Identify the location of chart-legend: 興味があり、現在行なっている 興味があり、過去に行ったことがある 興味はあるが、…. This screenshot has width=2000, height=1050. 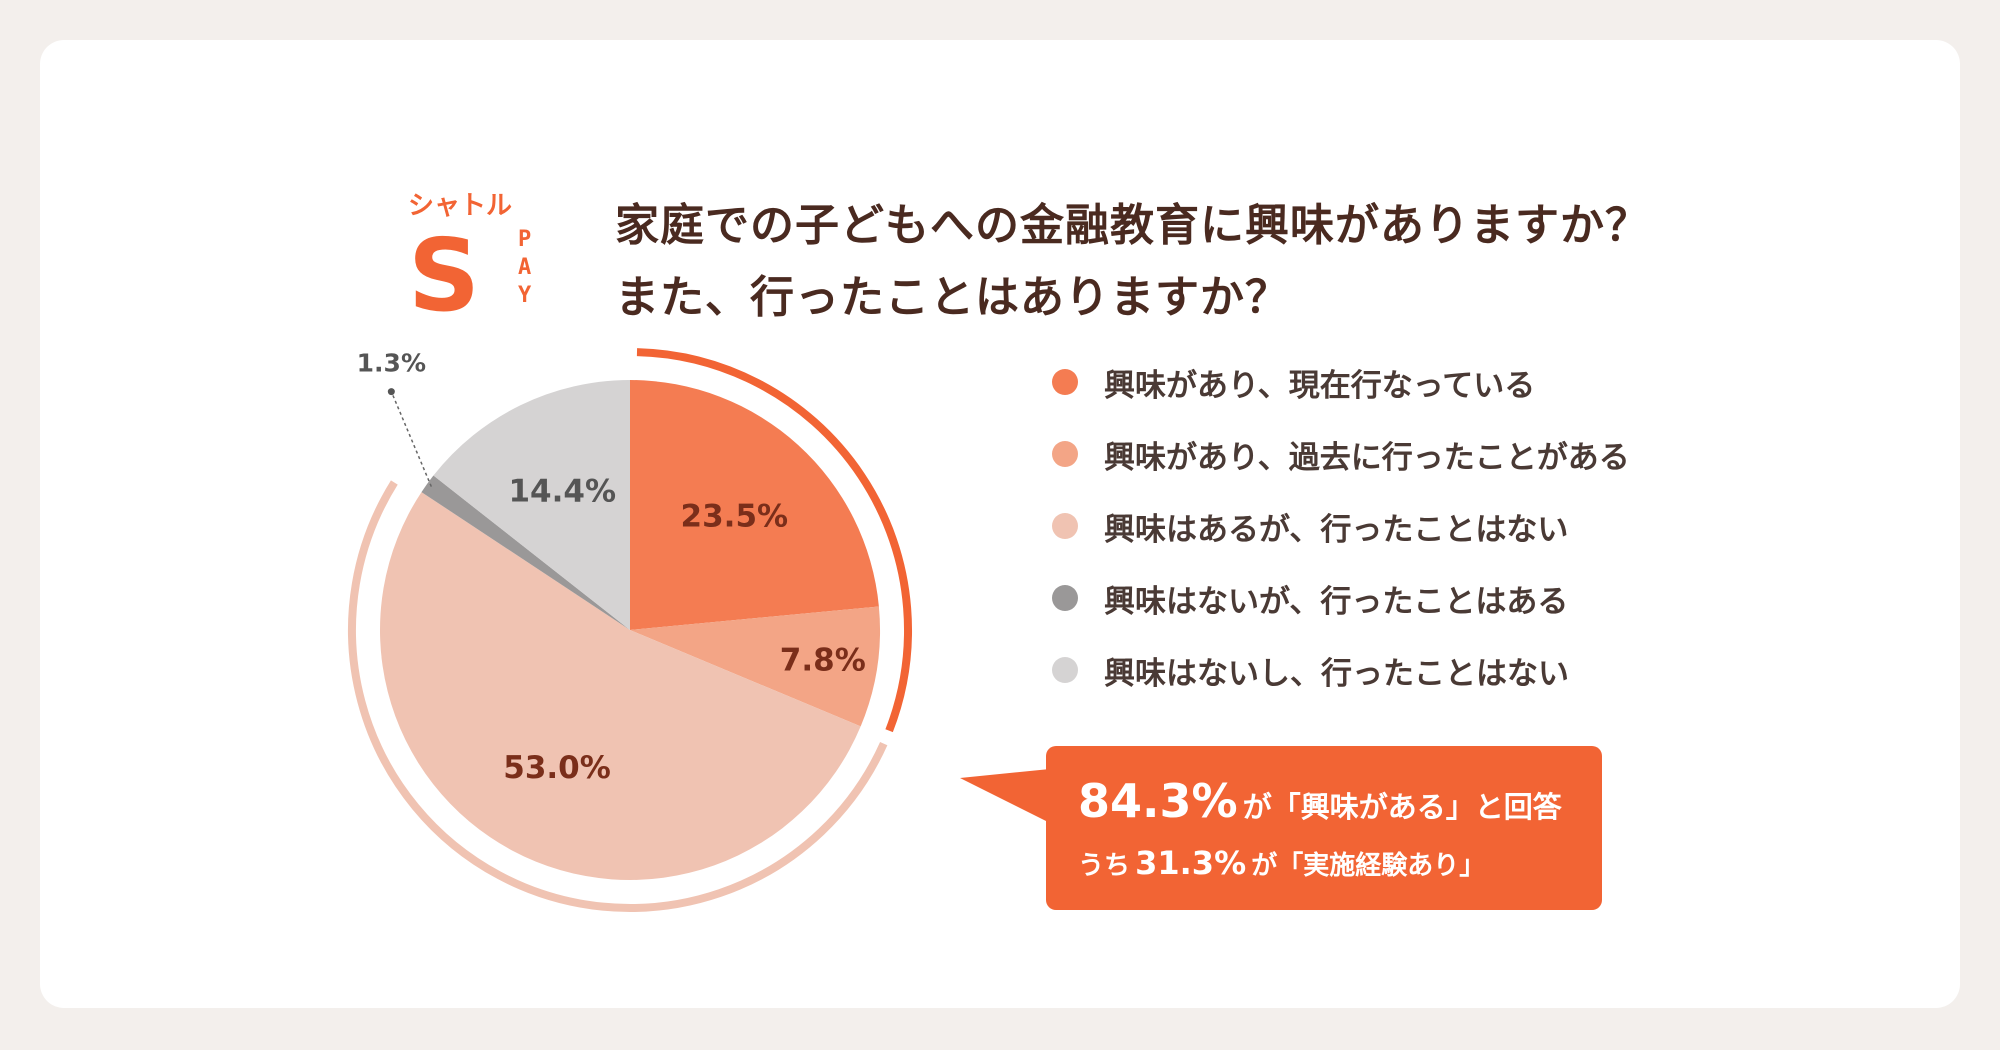
(1341, 526).